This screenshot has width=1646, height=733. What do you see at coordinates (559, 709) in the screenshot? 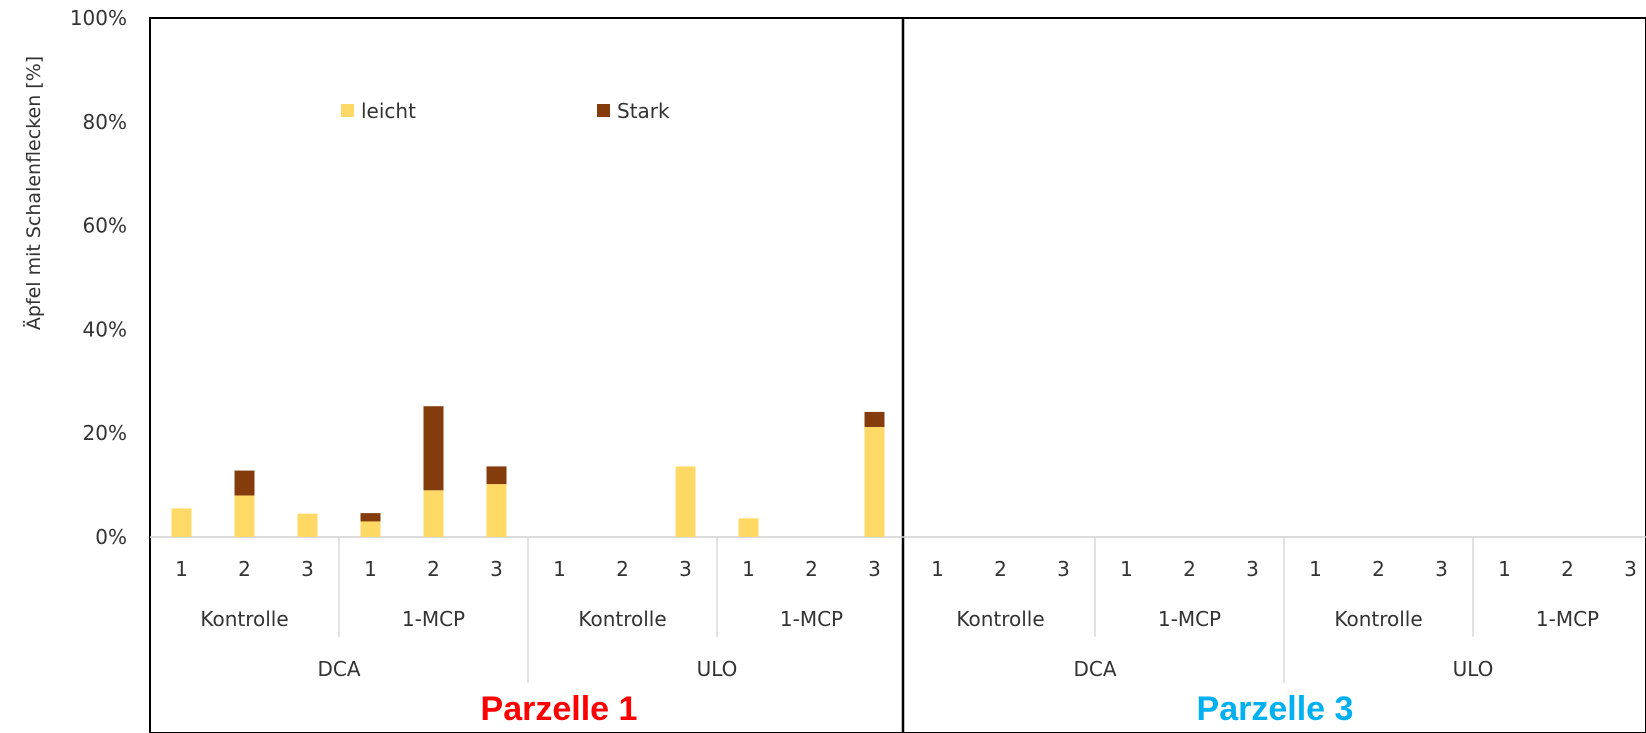
I see `panel-label-parzelle-1: Parzelle 1` at bounding box center [559, 709].